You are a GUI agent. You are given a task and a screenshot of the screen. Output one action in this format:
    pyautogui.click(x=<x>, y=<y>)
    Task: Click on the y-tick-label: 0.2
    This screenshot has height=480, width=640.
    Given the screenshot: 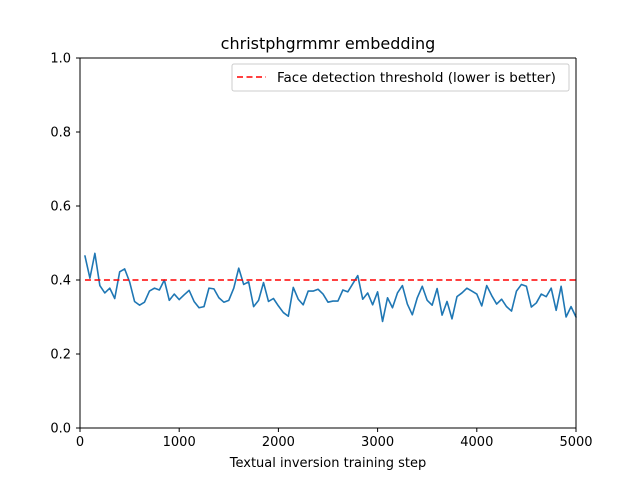 What is the action you would take?
    pyautogui.click(x=60, y=355)
    